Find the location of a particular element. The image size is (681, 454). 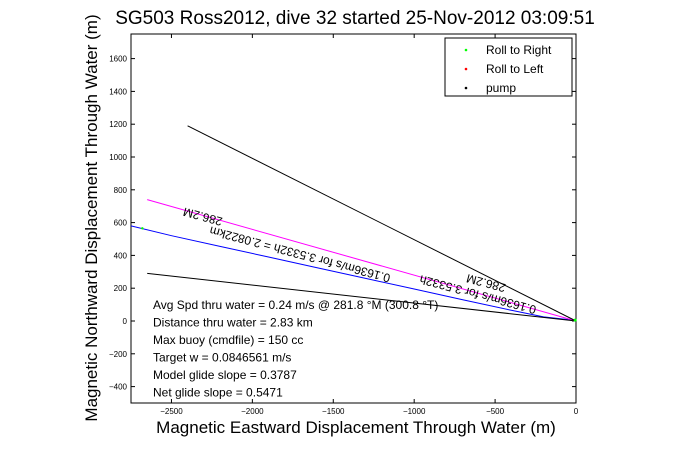

x-tick-label: −2000 is located at coordinates (252, 411).